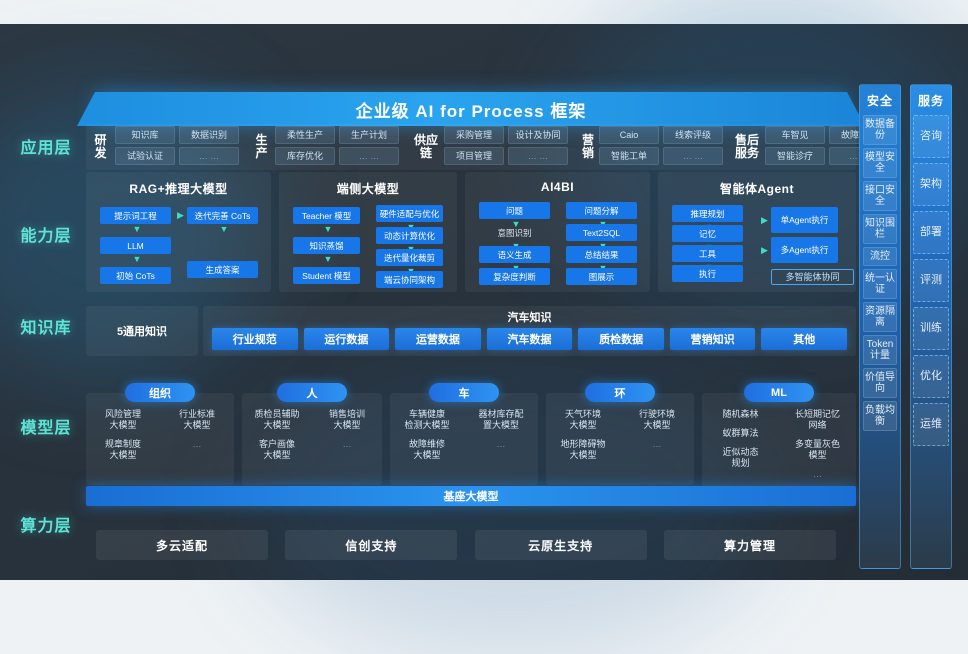 Image resolution: width=968 pixels, height=654 pixels. What do you see at coordinates (276, 449) in the screenshot?
I see `model-item: 客户画像 大模型` at bounding box center [276, 449].